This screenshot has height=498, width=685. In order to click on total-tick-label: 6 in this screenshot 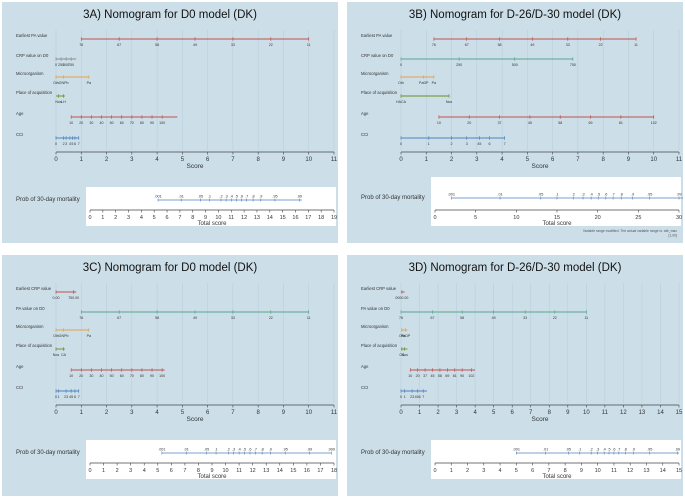, I will do `click(532, 471)`.